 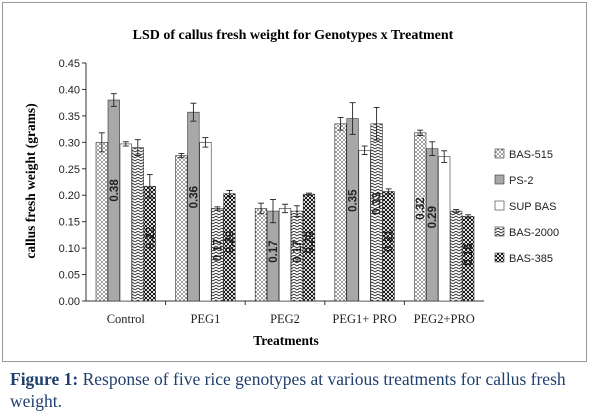 What do you see at coordinates (69, 223) in the screenshot?
I see `y-tick-label: 0.15` at bounding box center [69, 223].